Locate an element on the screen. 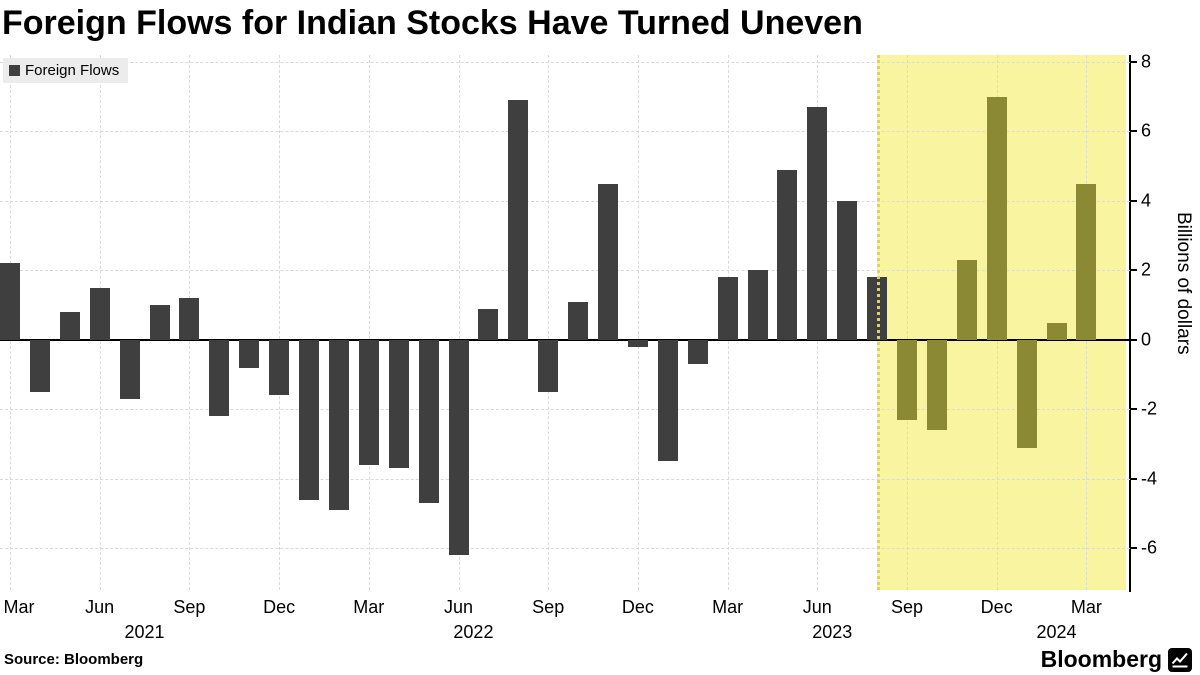  bloomberg-wordmark: Bloomberg is located at coordinates (1101, 659).